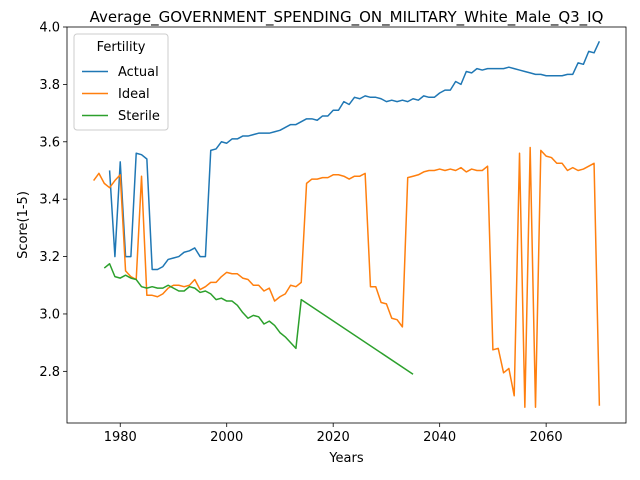 The image size is (640, 480). I want to click on x-tick-label: 2020, so click(333, 437).